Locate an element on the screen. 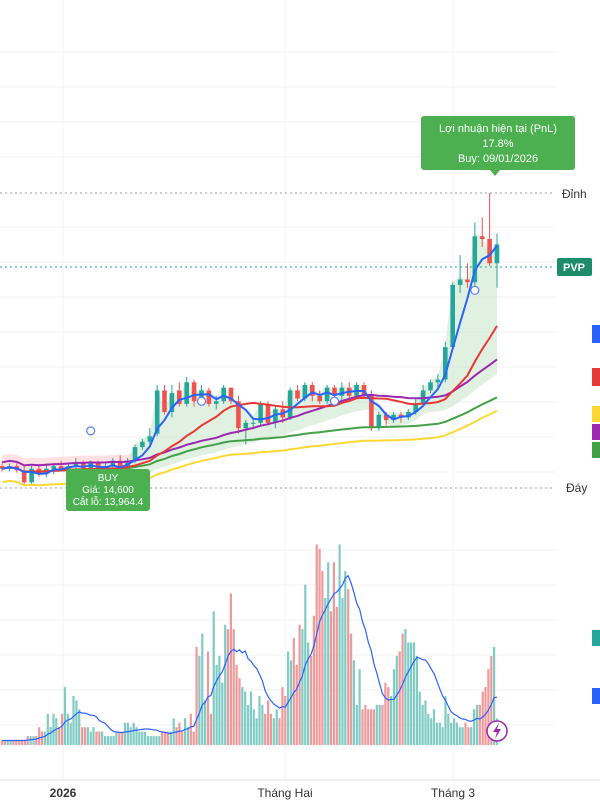 This screenshot has height=800, width=600. lightning-icon is located at coordinates (497, 731).